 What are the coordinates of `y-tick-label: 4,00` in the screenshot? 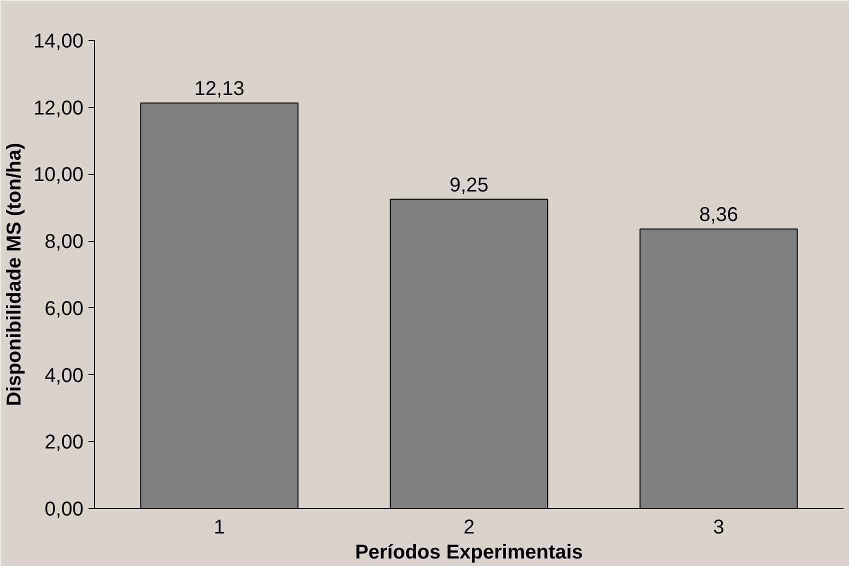 It's located at (64, 375).